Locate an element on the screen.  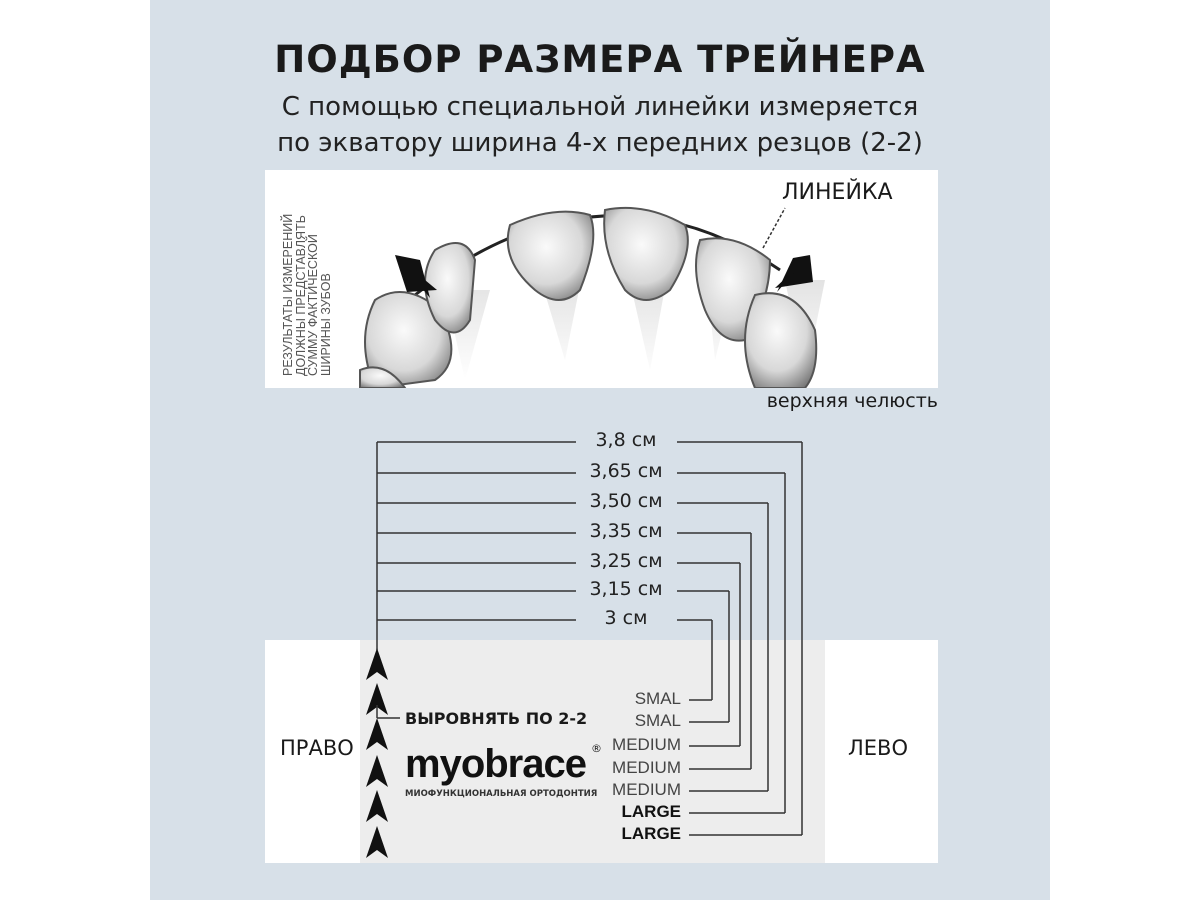
align-instruction: ВЫРОВНЯТЬ ПО 2-2 is located at coordinates (496, 718).